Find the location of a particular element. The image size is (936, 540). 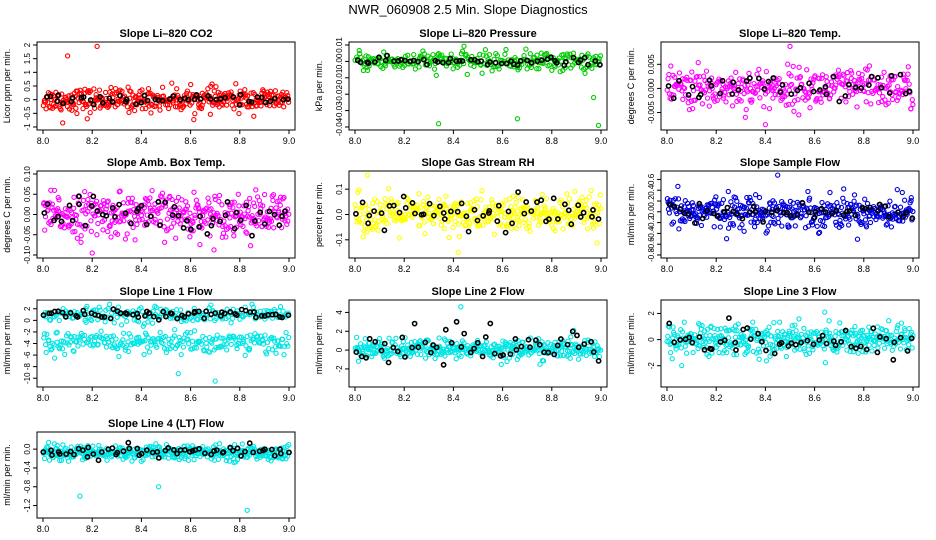

x-tick-label: 9.0 is located at coordinates (289, 529).